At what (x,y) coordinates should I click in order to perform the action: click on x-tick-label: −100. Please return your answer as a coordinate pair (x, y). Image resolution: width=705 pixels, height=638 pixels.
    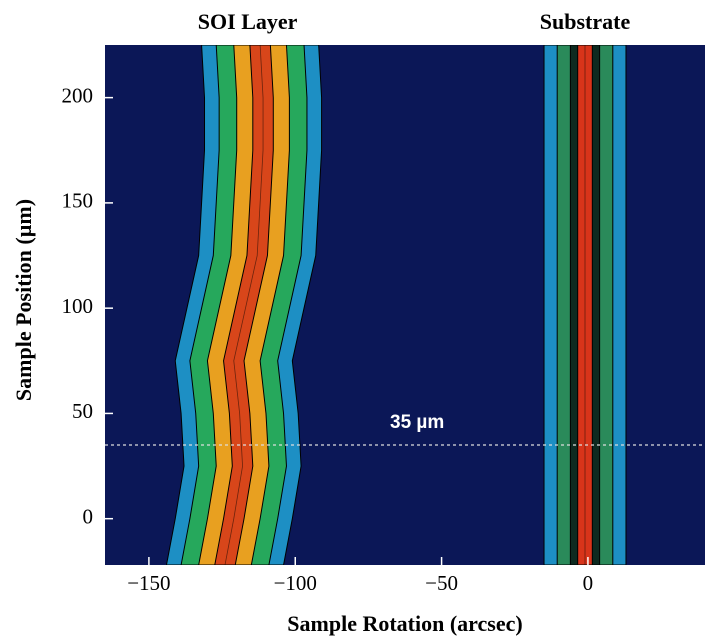
    Looking at the image, I should click on (295, 583).